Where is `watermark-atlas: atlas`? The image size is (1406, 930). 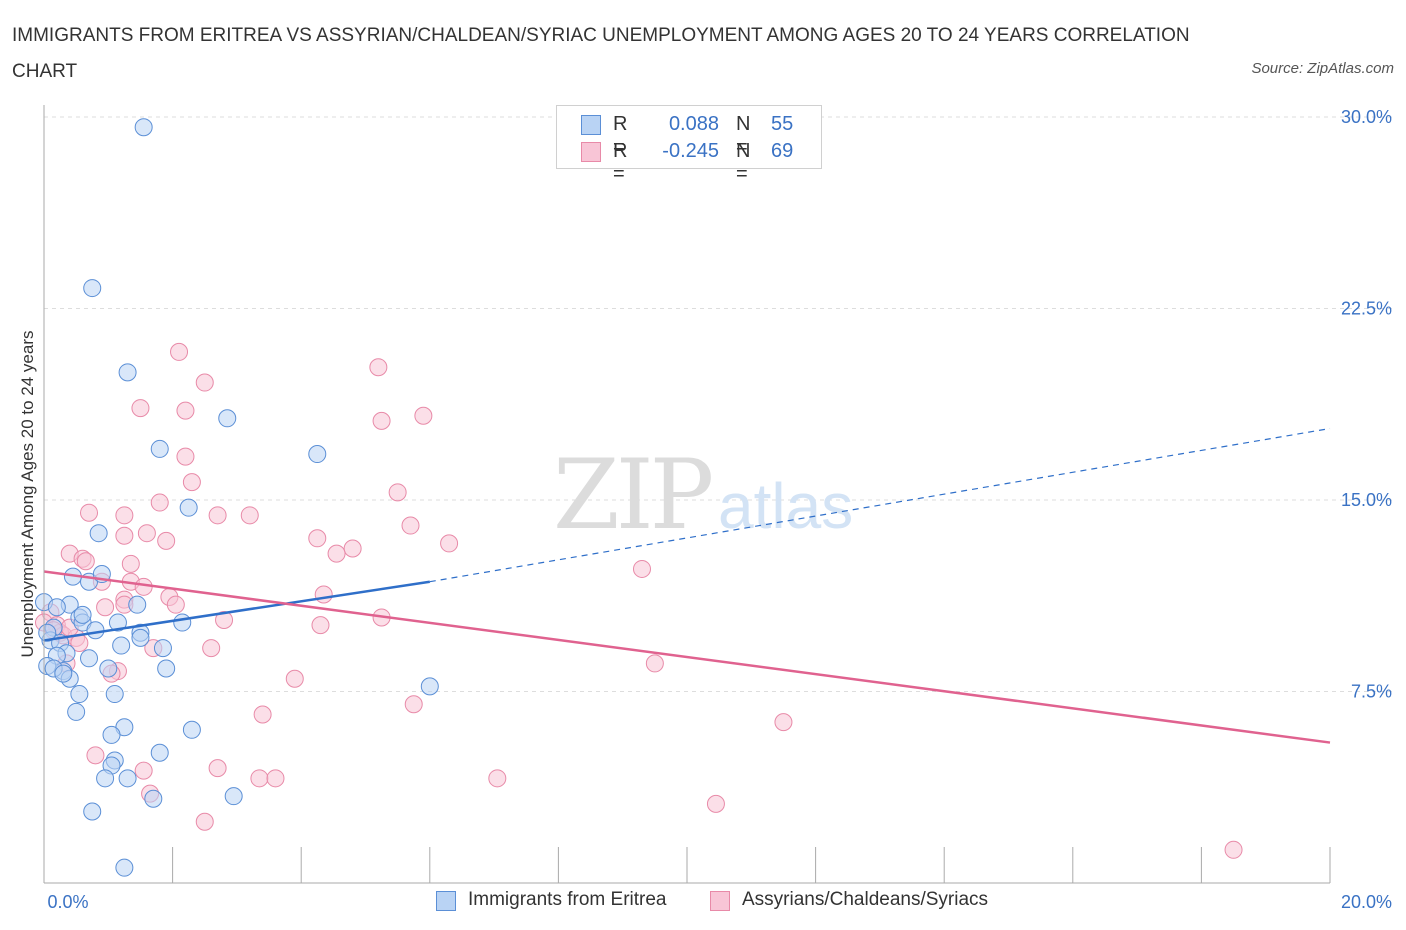 watermark-atlas: atlas is located at coordinates (785, 506).